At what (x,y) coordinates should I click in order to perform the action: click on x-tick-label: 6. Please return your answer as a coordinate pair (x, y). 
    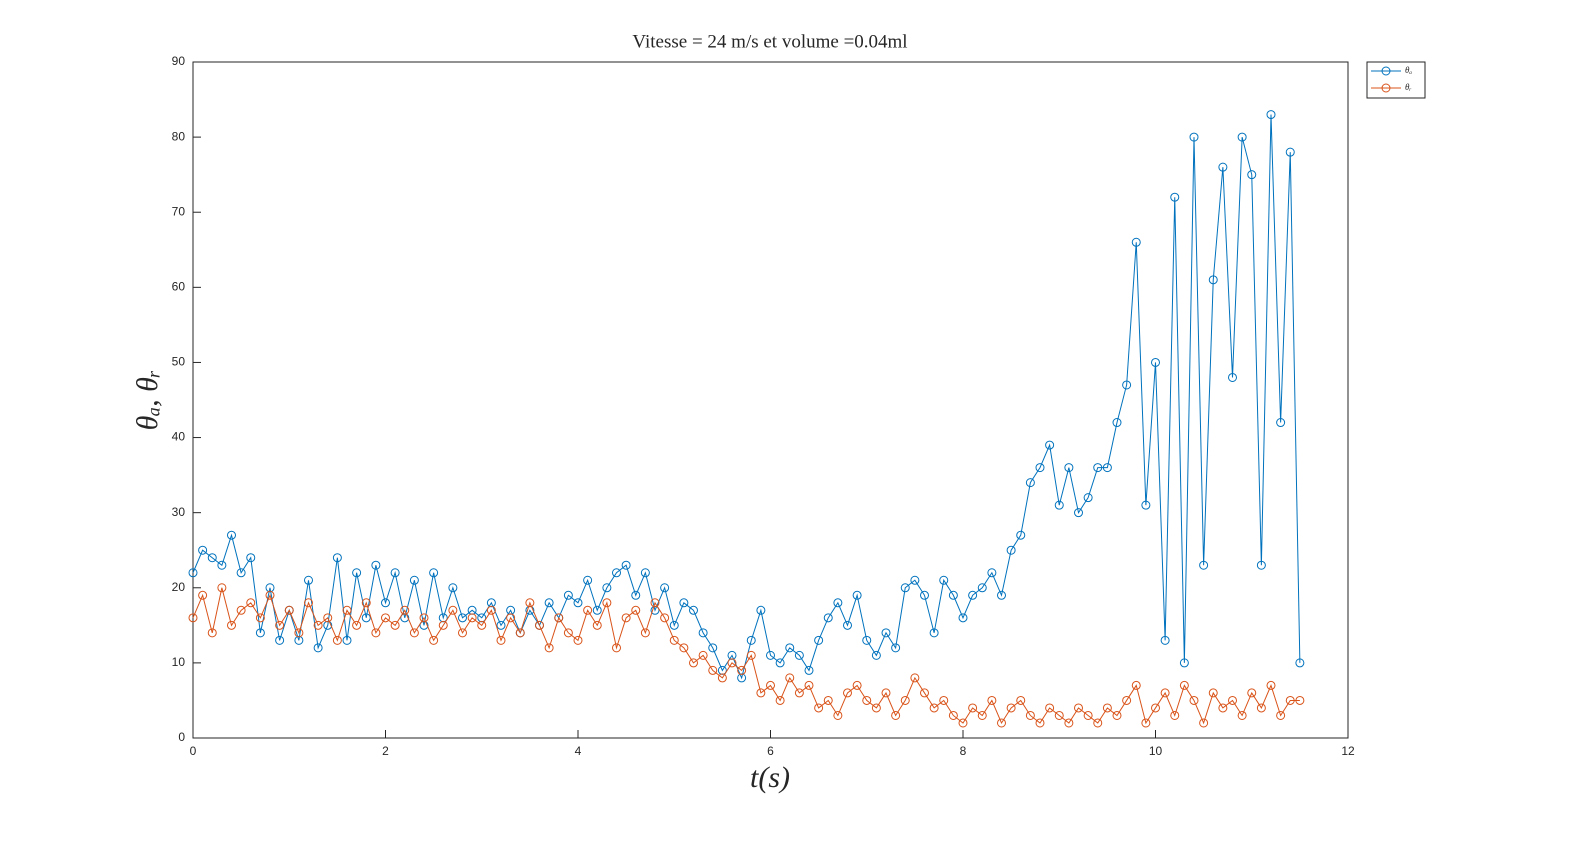
    Looking at the image, I should click on (770, 751).